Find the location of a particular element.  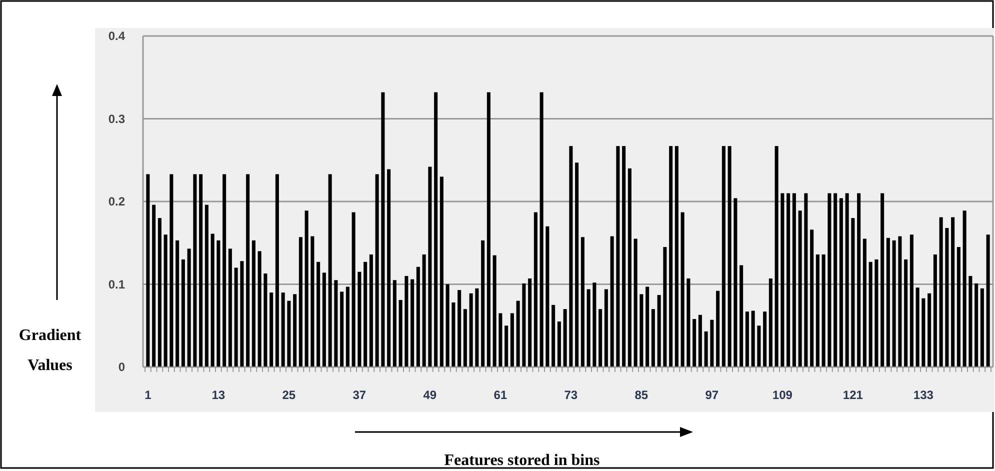

x-tick-label: 85 is located at coordinates (641, 395).